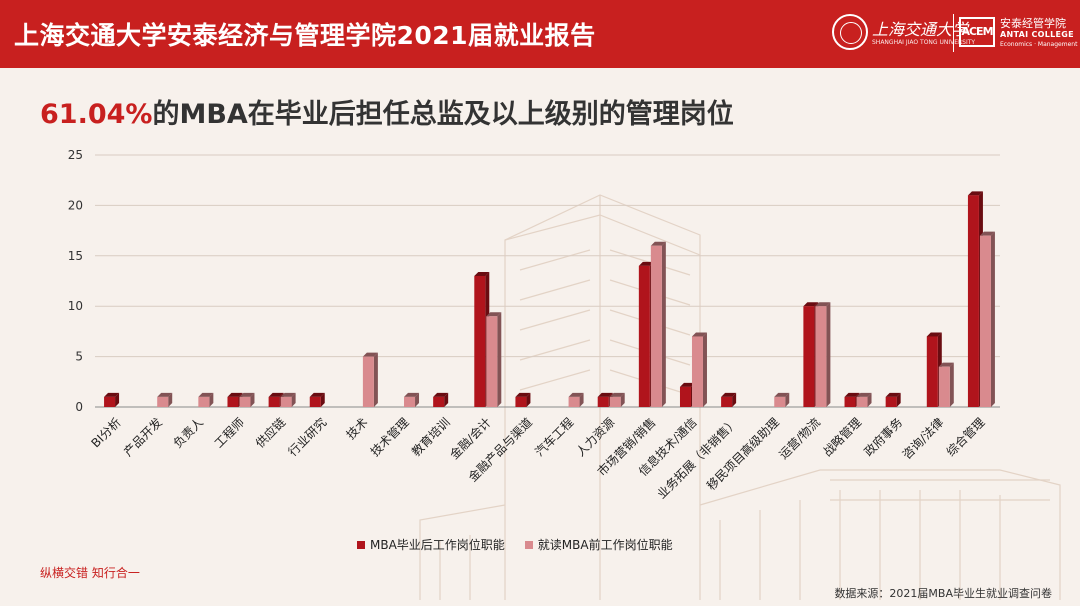 The image size is (1080, 606). Describe the element at coordinates (142, 437) in the screenshot. I see `x-tick-label: 产品开发` at that location.